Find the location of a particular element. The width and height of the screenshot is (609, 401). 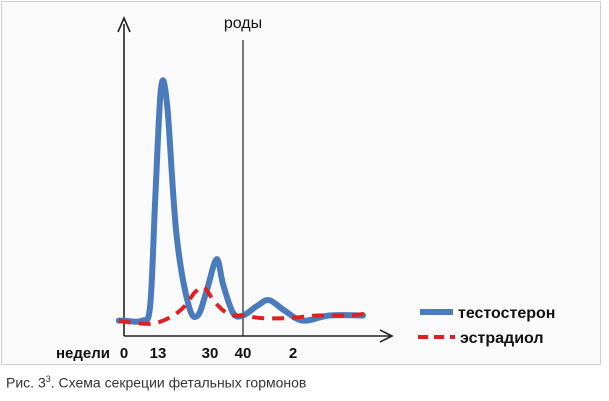

x-tick-label-13: 13 is located at coordinates (158, 353).